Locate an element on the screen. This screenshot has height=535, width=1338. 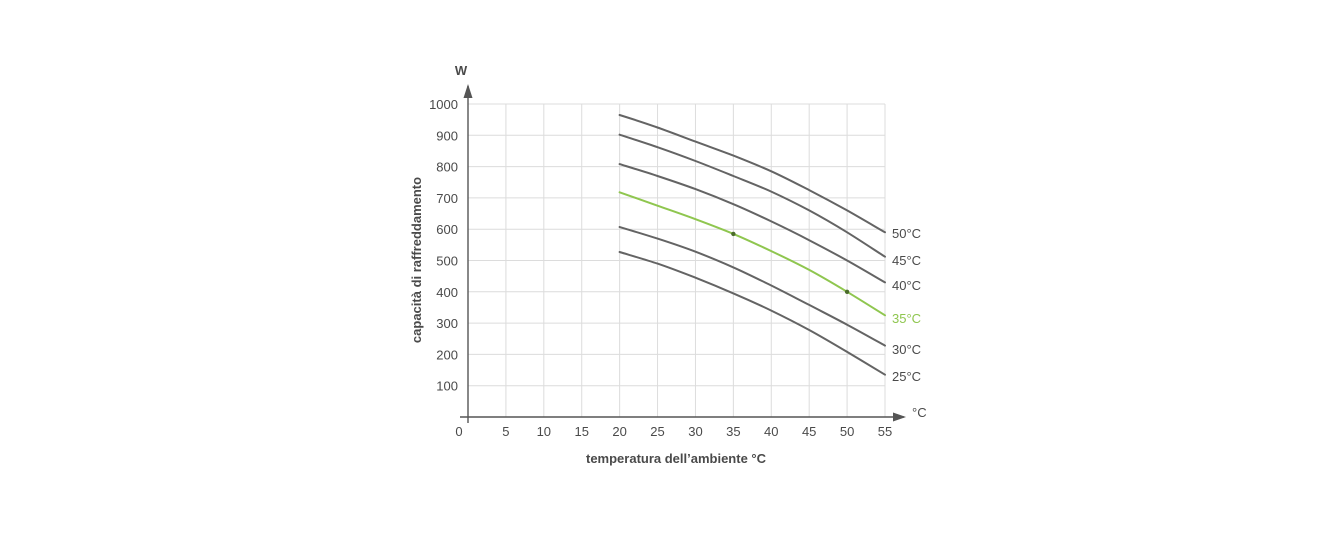
x-tick-label-55: 55 is located at coordinates (885, 431).